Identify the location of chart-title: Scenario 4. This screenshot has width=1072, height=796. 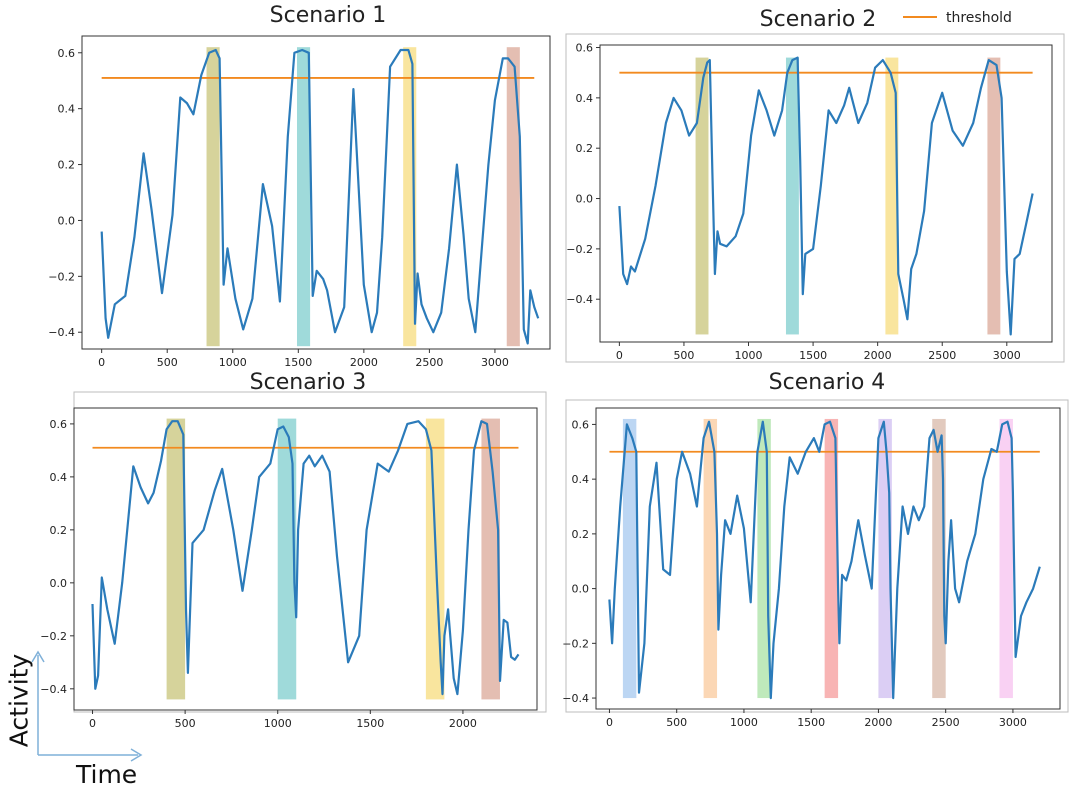
(827, 382).